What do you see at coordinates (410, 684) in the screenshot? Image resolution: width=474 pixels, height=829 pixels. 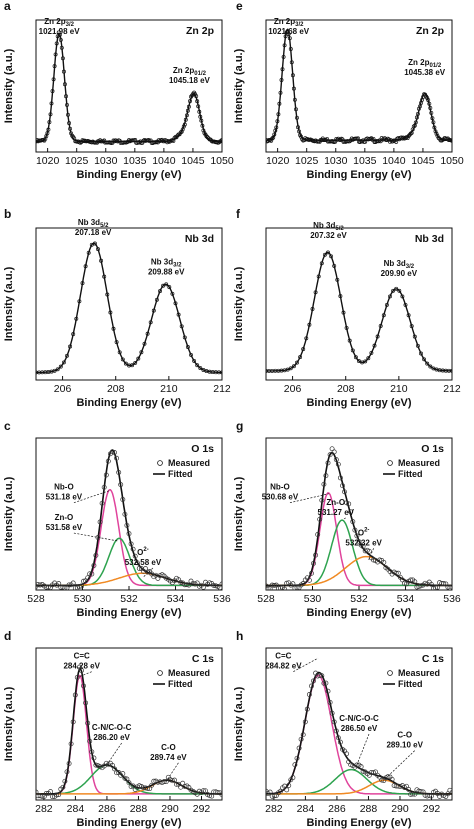 I see `legend-fitted-label: Fitted` at bounding box center [410, 684].